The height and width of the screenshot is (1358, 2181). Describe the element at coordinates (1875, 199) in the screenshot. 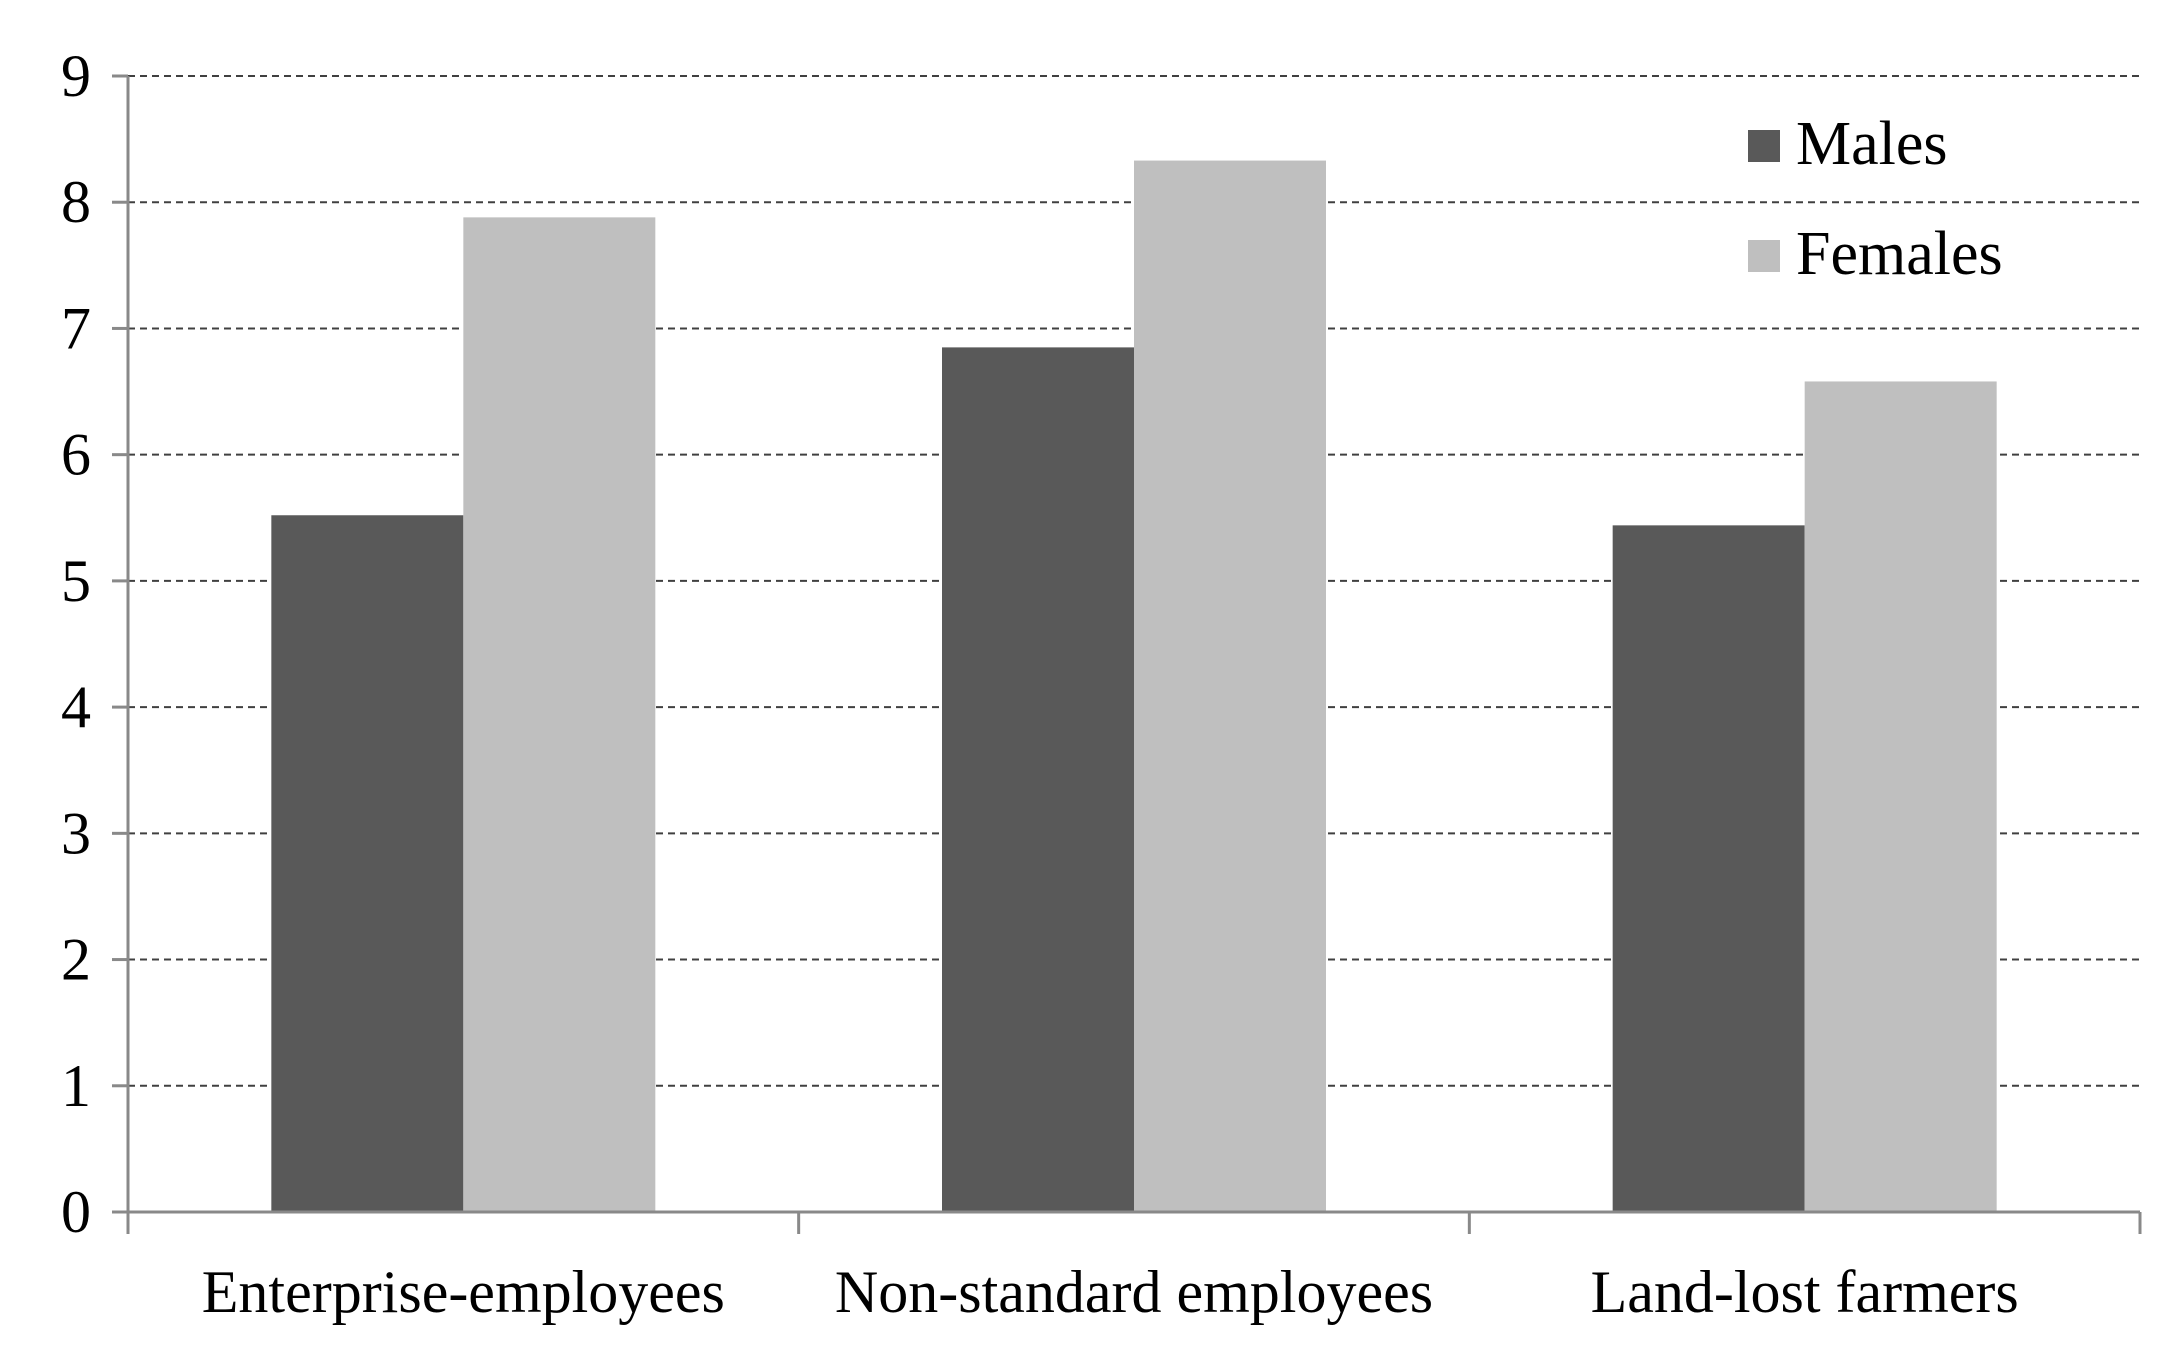

I see `legend: Males Females` at that location.